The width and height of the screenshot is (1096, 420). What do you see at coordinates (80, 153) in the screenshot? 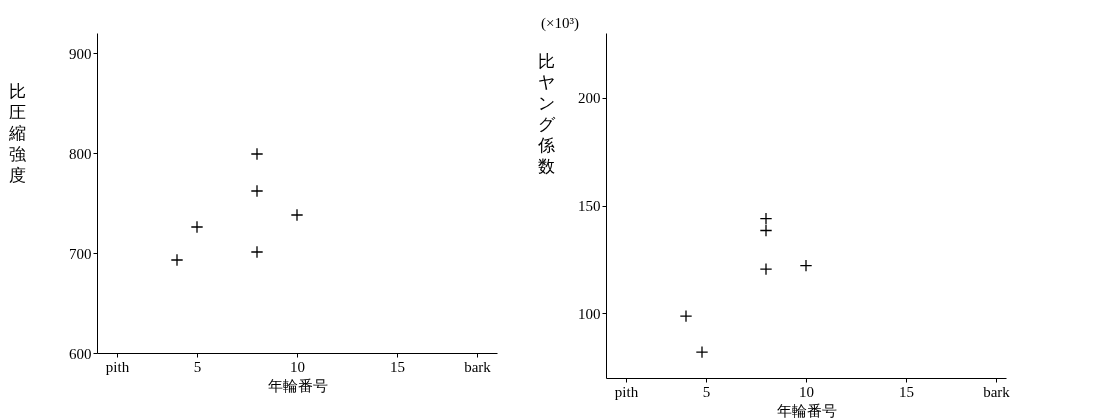
I see `y-tick-label: 800` at bounding box center [80, 153].